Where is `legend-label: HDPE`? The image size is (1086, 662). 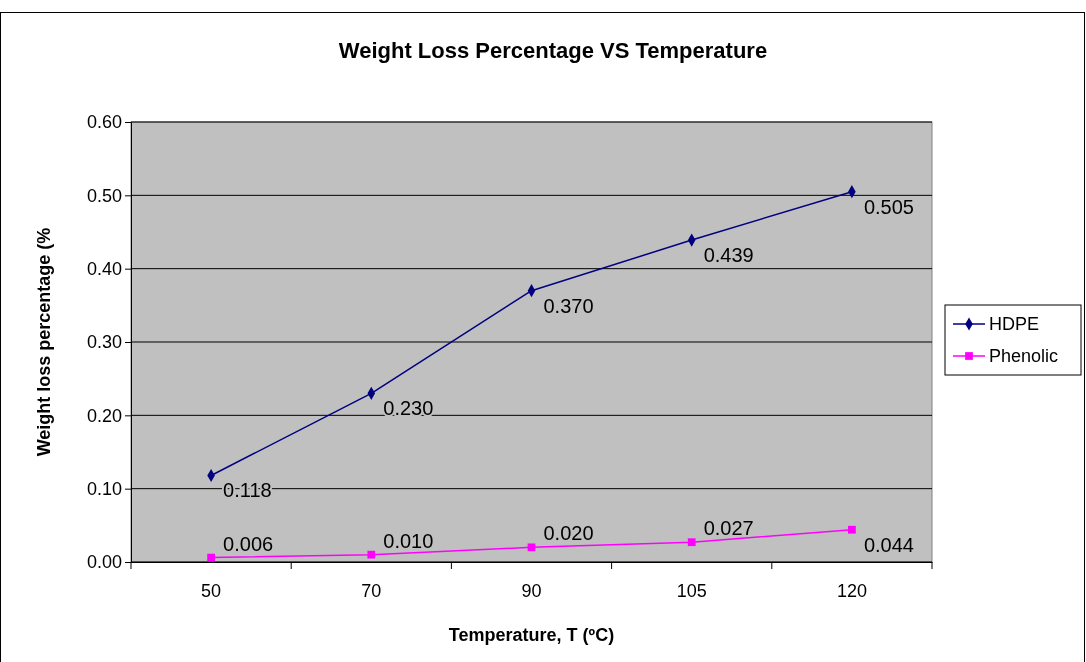
legend-label: HDPE is located at coordinates (1014, 324).